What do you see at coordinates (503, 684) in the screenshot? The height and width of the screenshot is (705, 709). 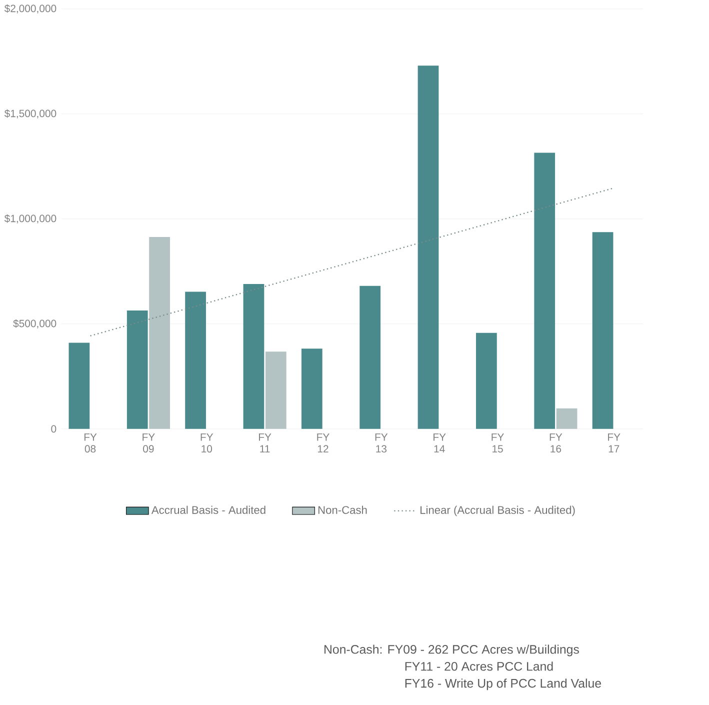 I see `text: FY16 - Write Up of PCC Land Value` at bounding box center [503, 684].